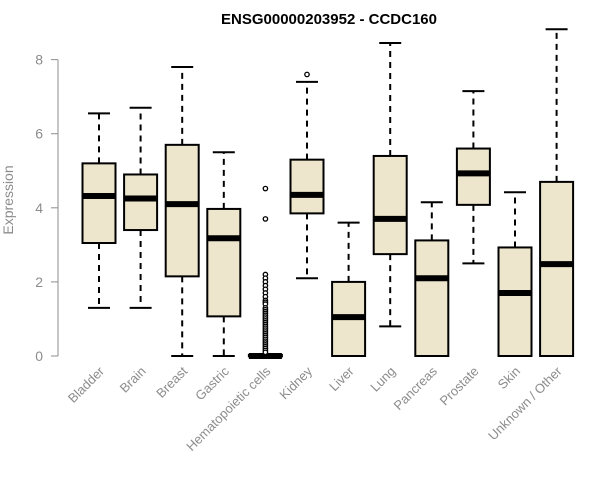 The height and width of the screenshot is (500, 600). Describe the element at coordinates (8, 199) in the screenshot. I see `y-axis-label: Expression` at that location.